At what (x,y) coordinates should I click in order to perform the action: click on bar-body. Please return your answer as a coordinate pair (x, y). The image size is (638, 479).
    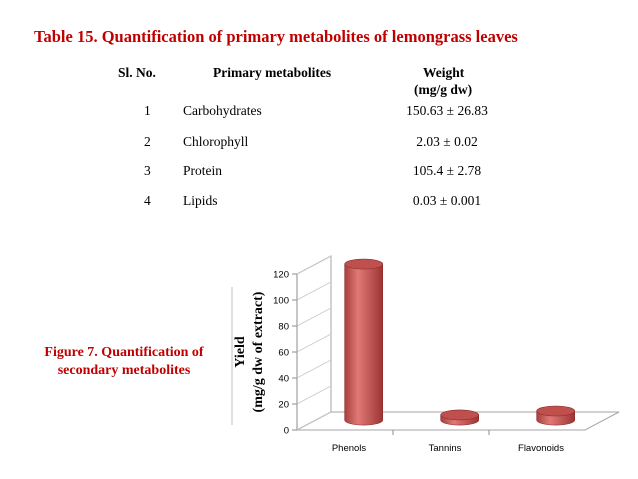
    Looking at the image, I should click on (363, 344).